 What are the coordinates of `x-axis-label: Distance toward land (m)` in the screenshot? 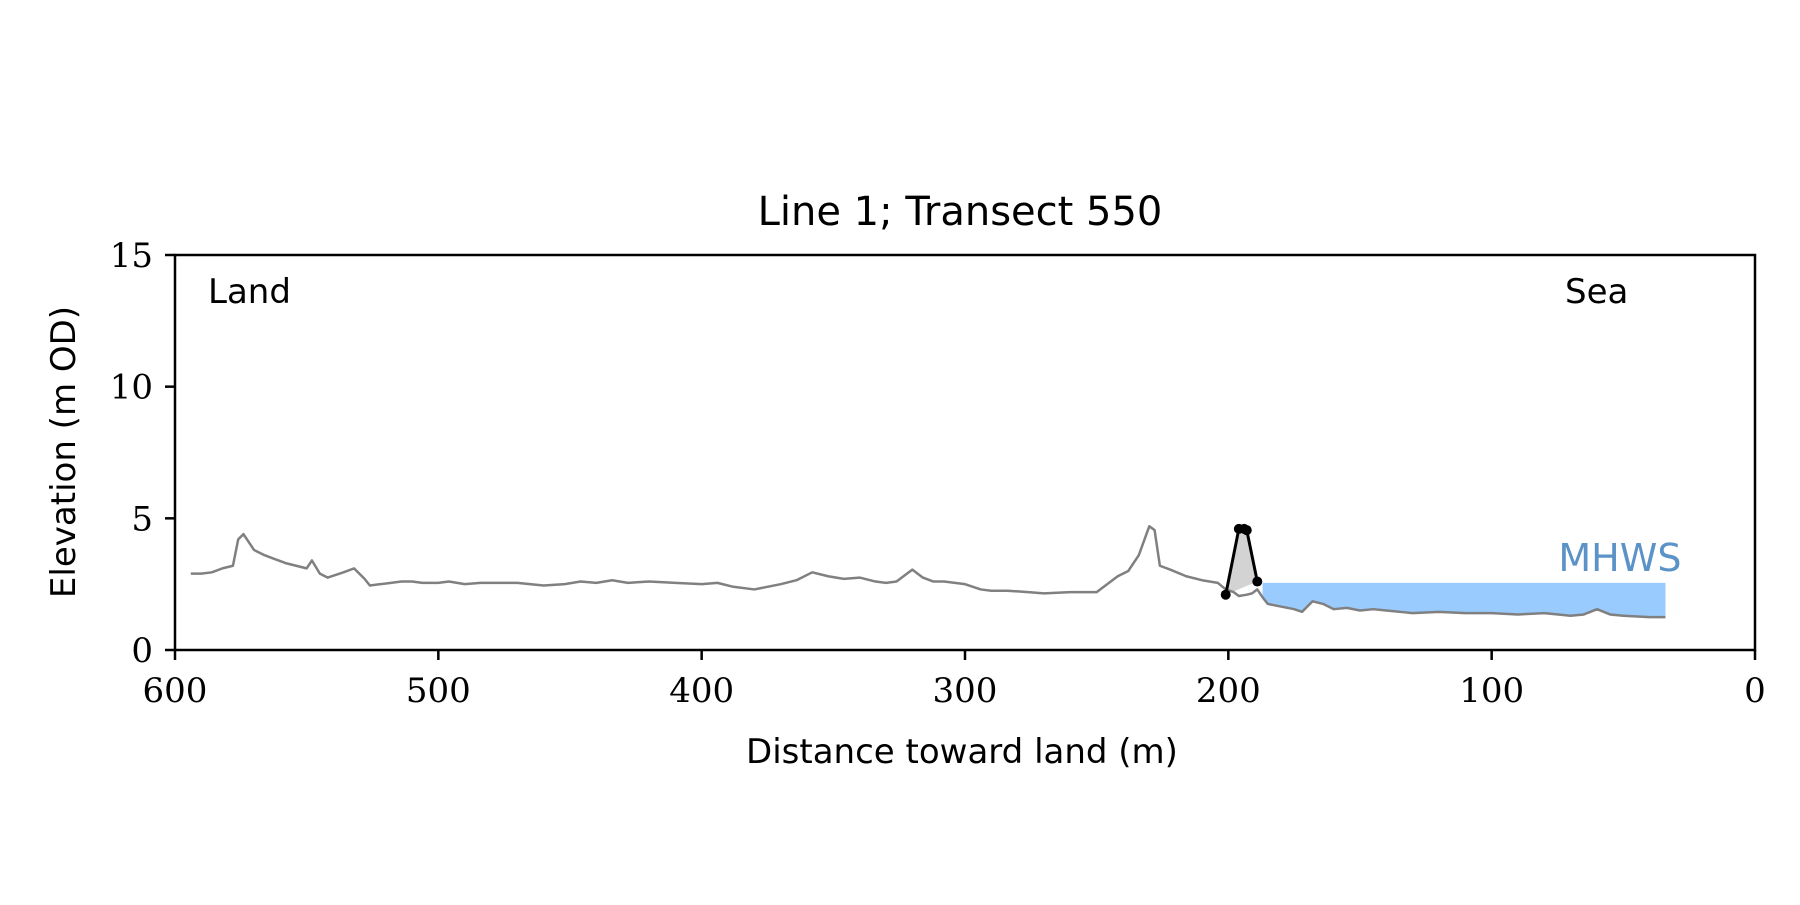 It's located at (962, 752).